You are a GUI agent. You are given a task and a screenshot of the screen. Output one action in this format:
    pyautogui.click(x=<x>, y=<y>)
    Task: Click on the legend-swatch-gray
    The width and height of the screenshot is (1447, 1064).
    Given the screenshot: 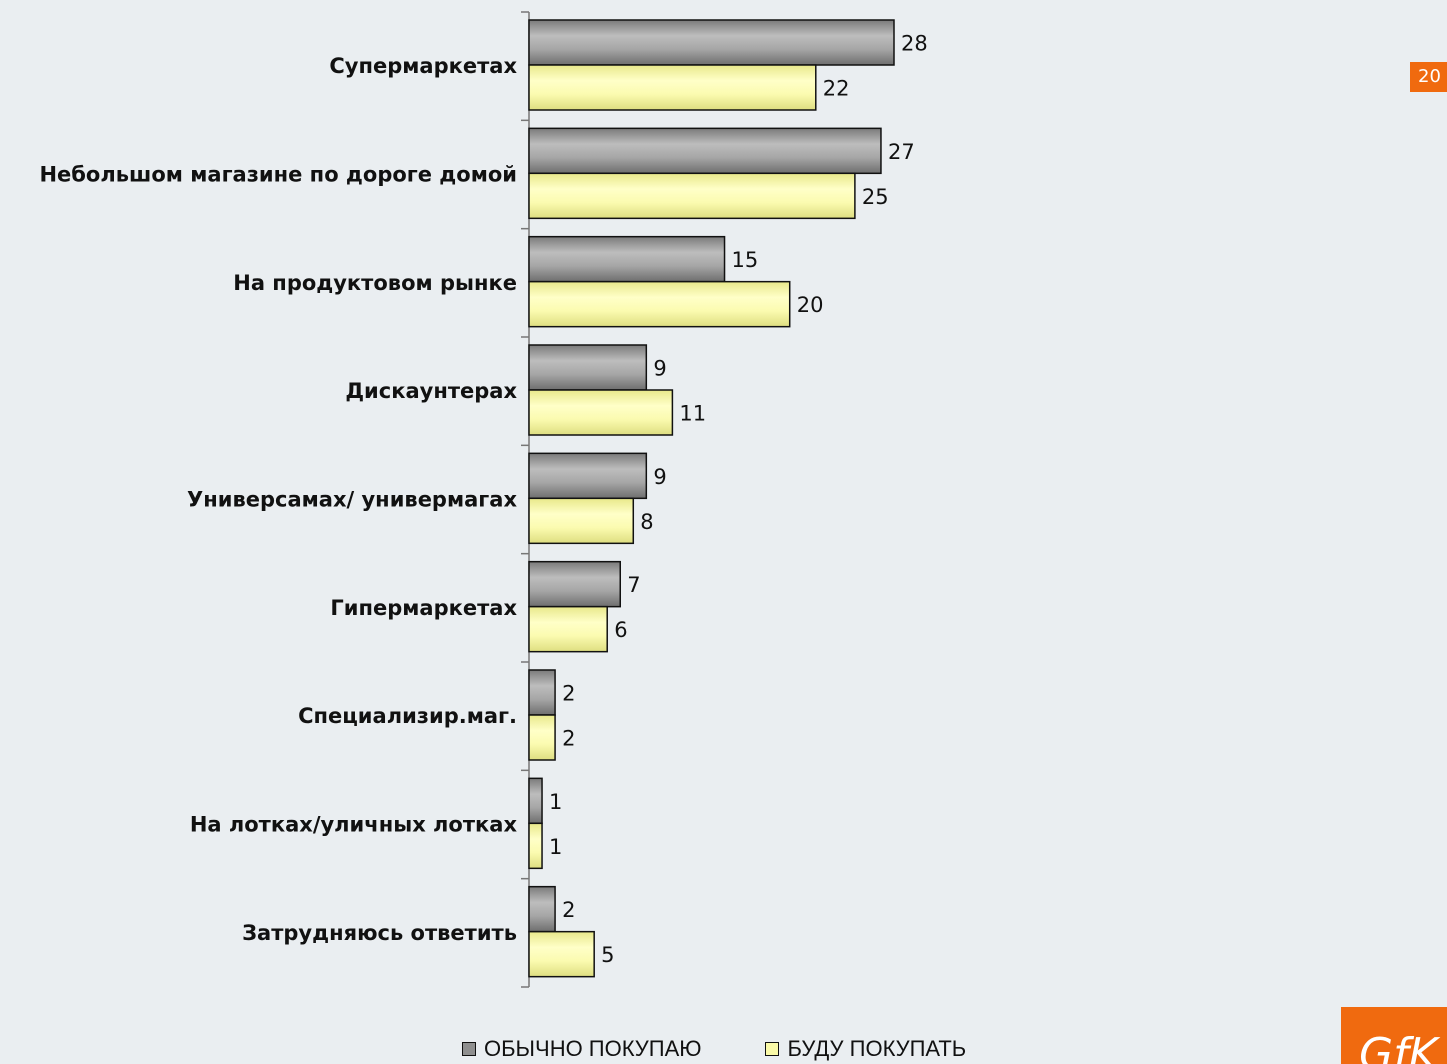 What is the action you would take?
    pyautogui.click(x=469, y=1049)
    